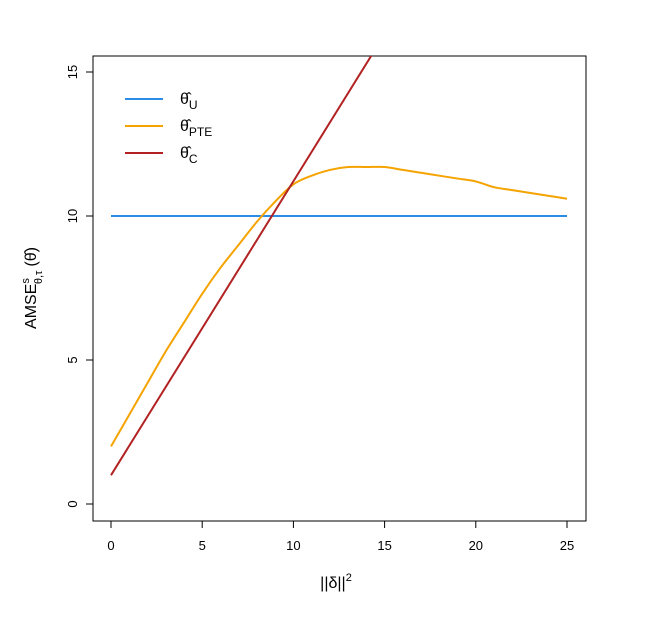  Describe the element at coordinates (72, 359) in the screenshot. I see `y-tick-label: 5` at that location.